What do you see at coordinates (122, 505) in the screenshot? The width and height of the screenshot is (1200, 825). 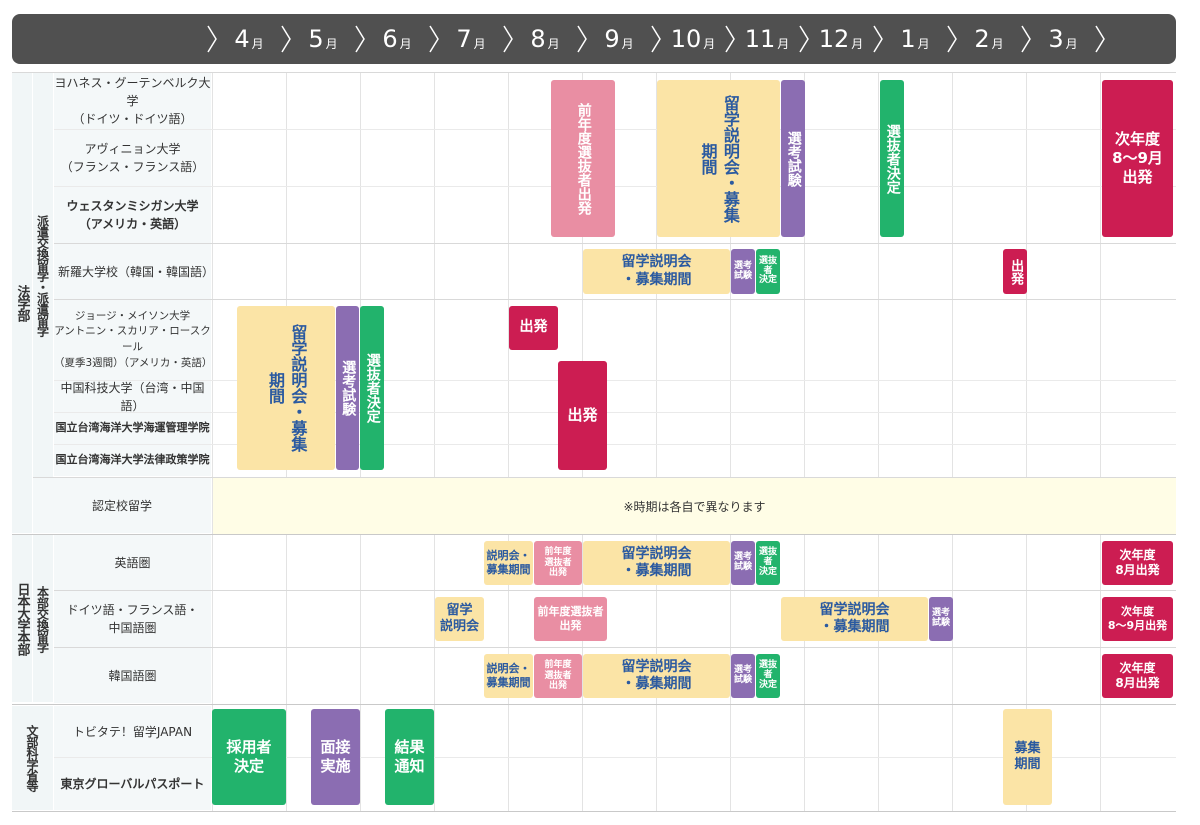 I see `row-label-nintei: 認定校留学` at bounding box center [122, 505].